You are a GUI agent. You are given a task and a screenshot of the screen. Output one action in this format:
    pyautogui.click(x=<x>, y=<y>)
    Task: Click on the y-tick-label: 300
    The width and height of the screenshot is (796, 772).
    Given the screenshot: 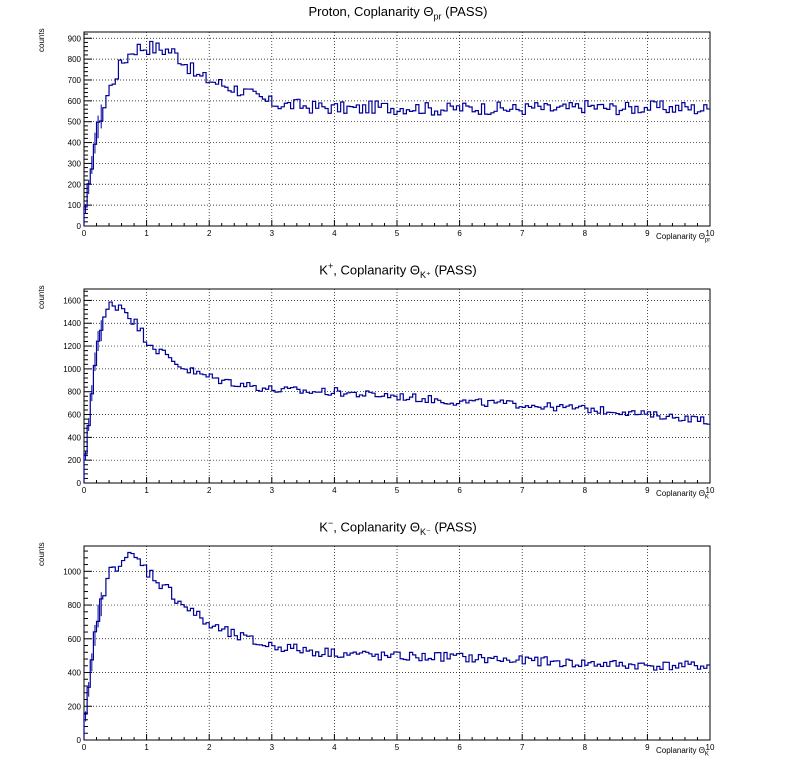 What is the action you would take?
    pyautogui.click(x=75, y=163)
    